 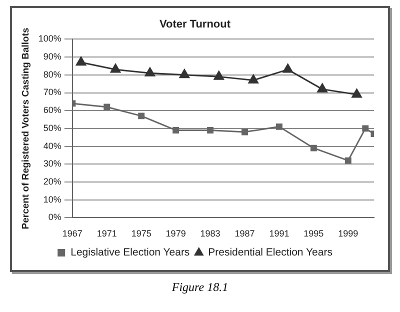 I want to click on chart-title: Voter Turnout, so click(x=195, y=24).